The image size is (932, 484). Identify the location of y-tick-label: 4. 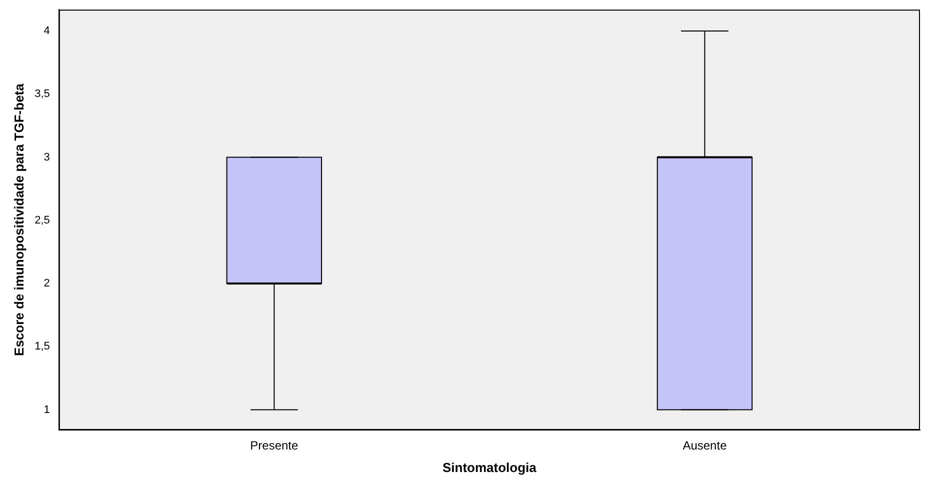
(47, 31).